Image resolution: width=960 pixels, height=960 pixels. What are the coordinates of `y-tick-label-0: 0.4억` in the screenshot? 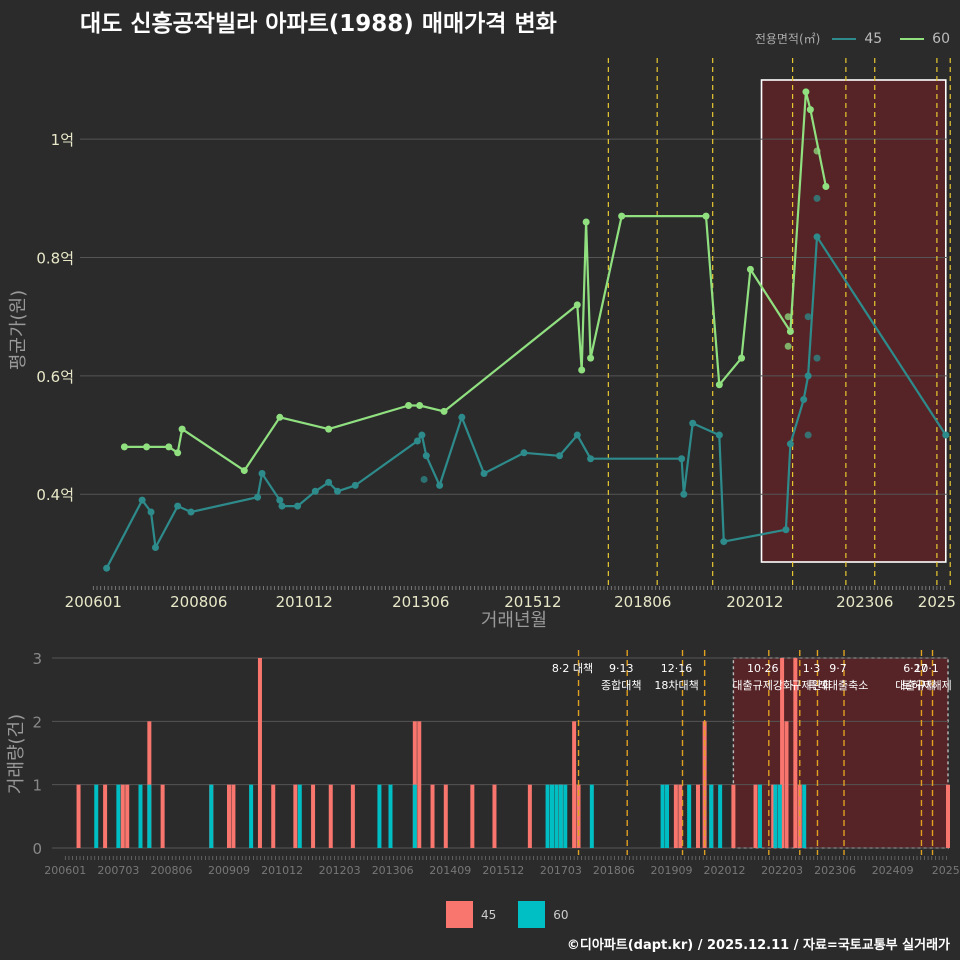 It's located at (55, 495).